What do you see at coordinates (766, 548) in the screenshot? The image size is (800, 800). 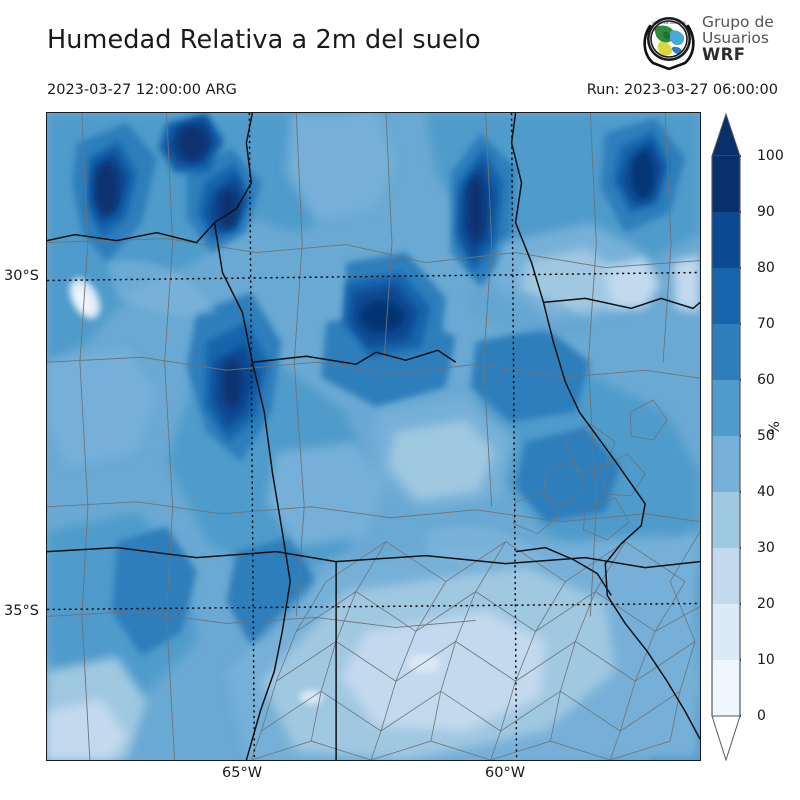 I see `colorbar-tick-30: 30` at bounding box center [766, 548].